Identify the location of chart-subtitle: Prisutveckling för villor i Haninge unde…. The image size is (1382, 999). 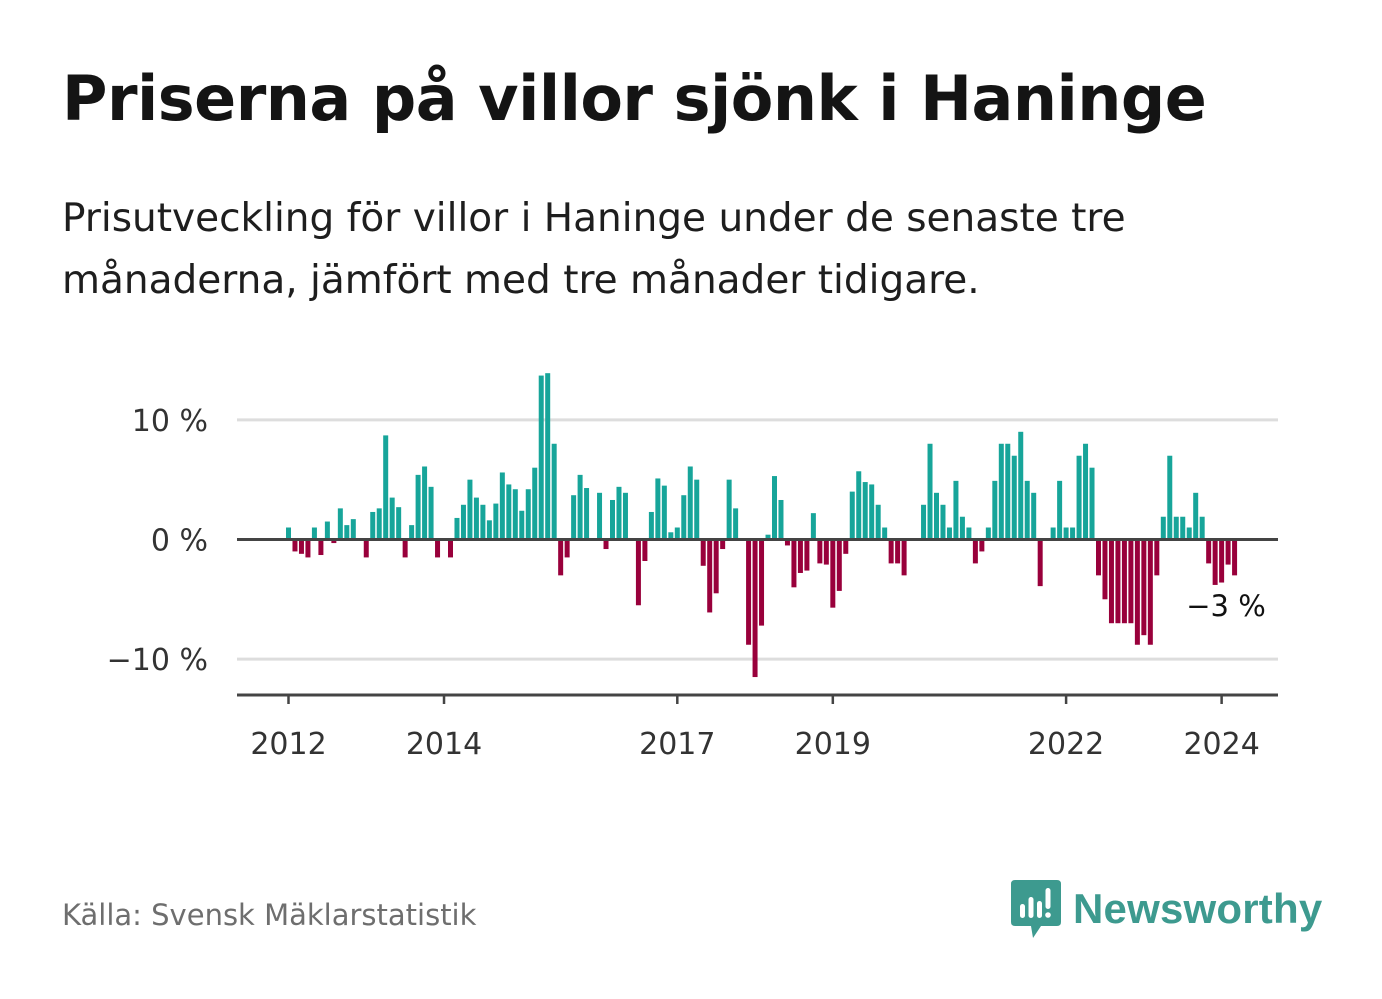
(594, 249).